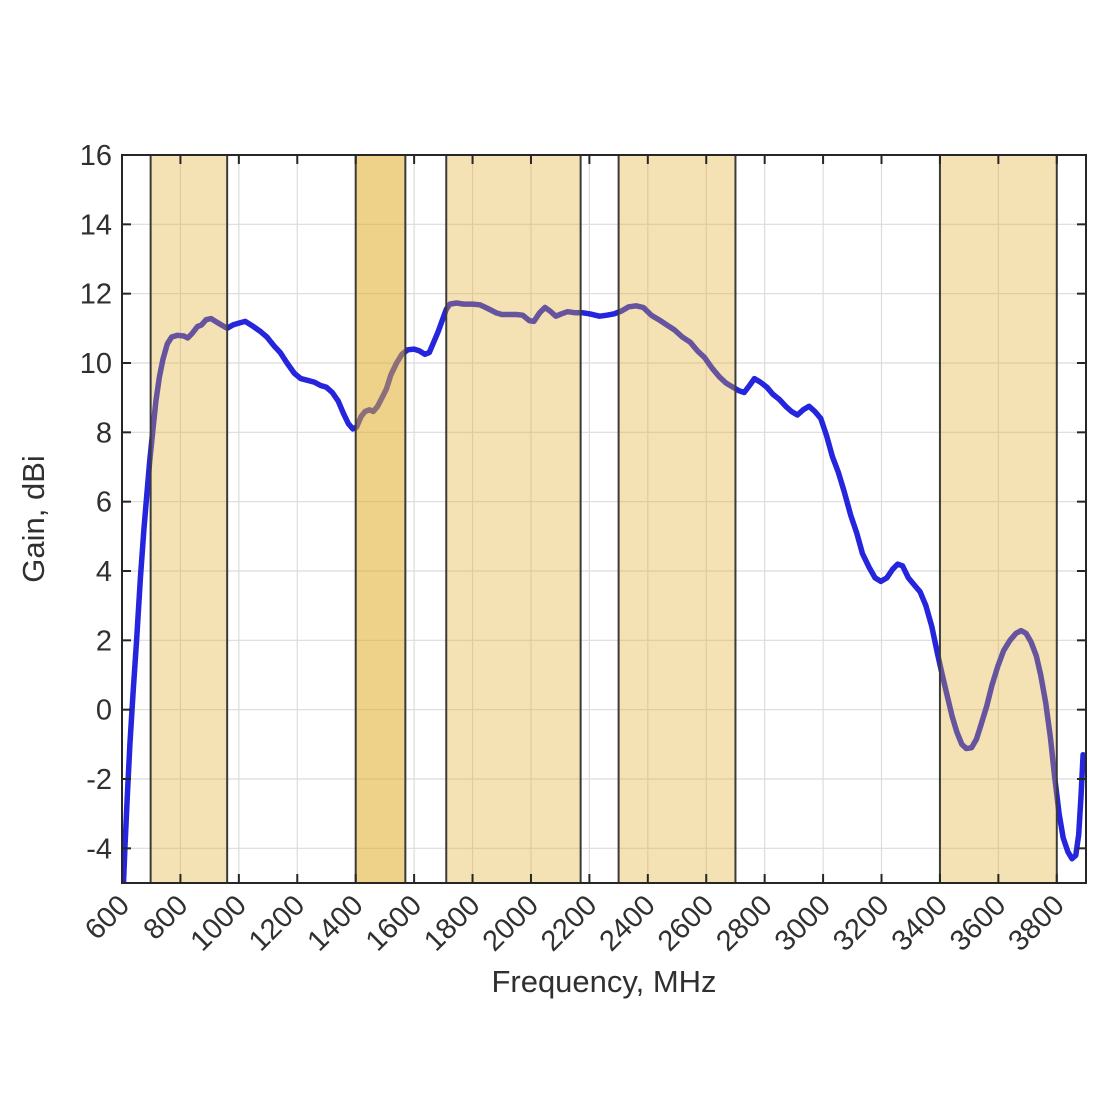  I want to click on x-tick-label: 1400, so click(335, 923).